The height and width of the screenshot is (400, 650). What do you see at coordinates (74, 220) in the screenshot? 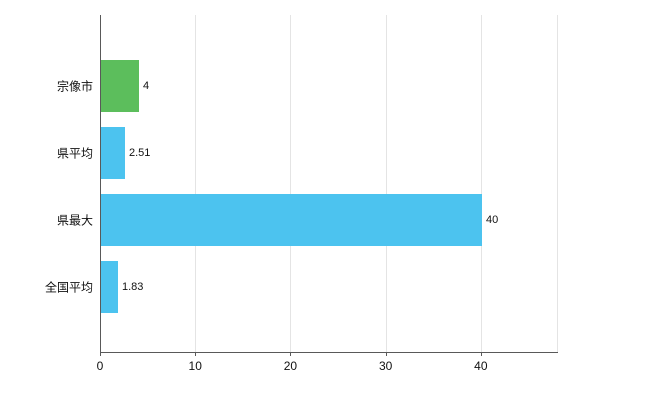
I see `category-label: 県最大` at bounding box center [74, 220].